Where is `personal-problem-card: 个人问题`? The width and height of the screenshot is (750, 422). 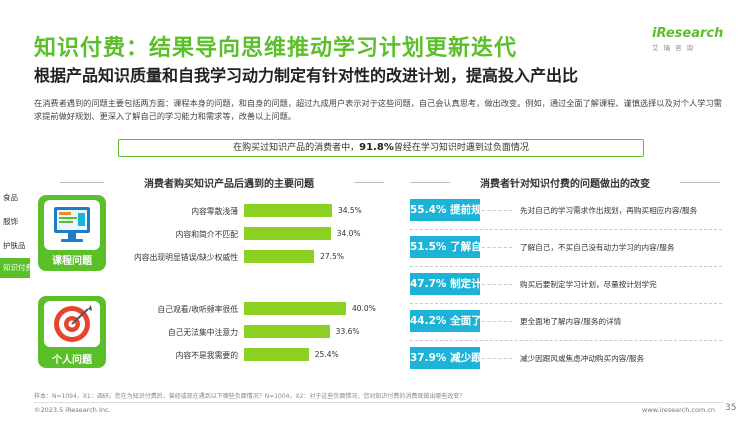
personal-problem-card: 个人问题 is located at coordinates (72, 332).